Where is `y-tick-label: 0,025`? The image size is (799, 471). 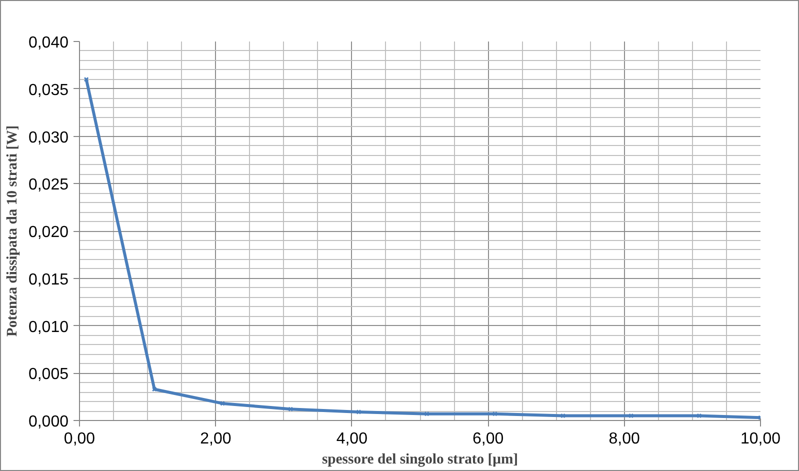
y-tick-label: 0,025 is located at coordinates (48, 185).